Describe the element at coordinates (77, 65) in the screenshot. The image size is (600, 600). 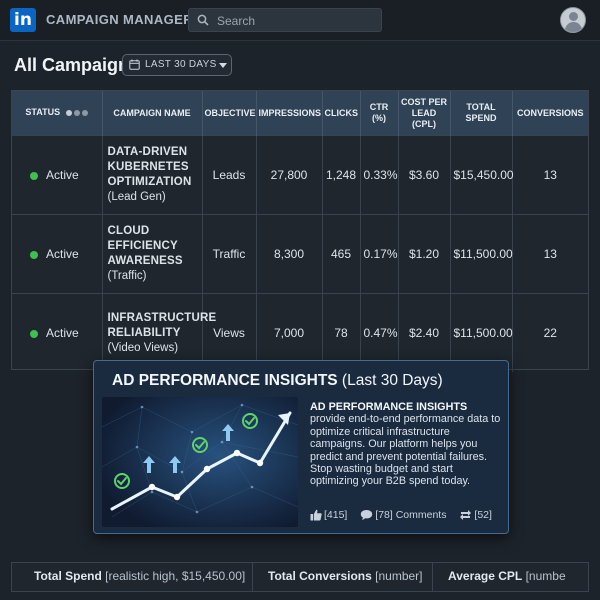
I see `page-title: All Campaigns` at that location.